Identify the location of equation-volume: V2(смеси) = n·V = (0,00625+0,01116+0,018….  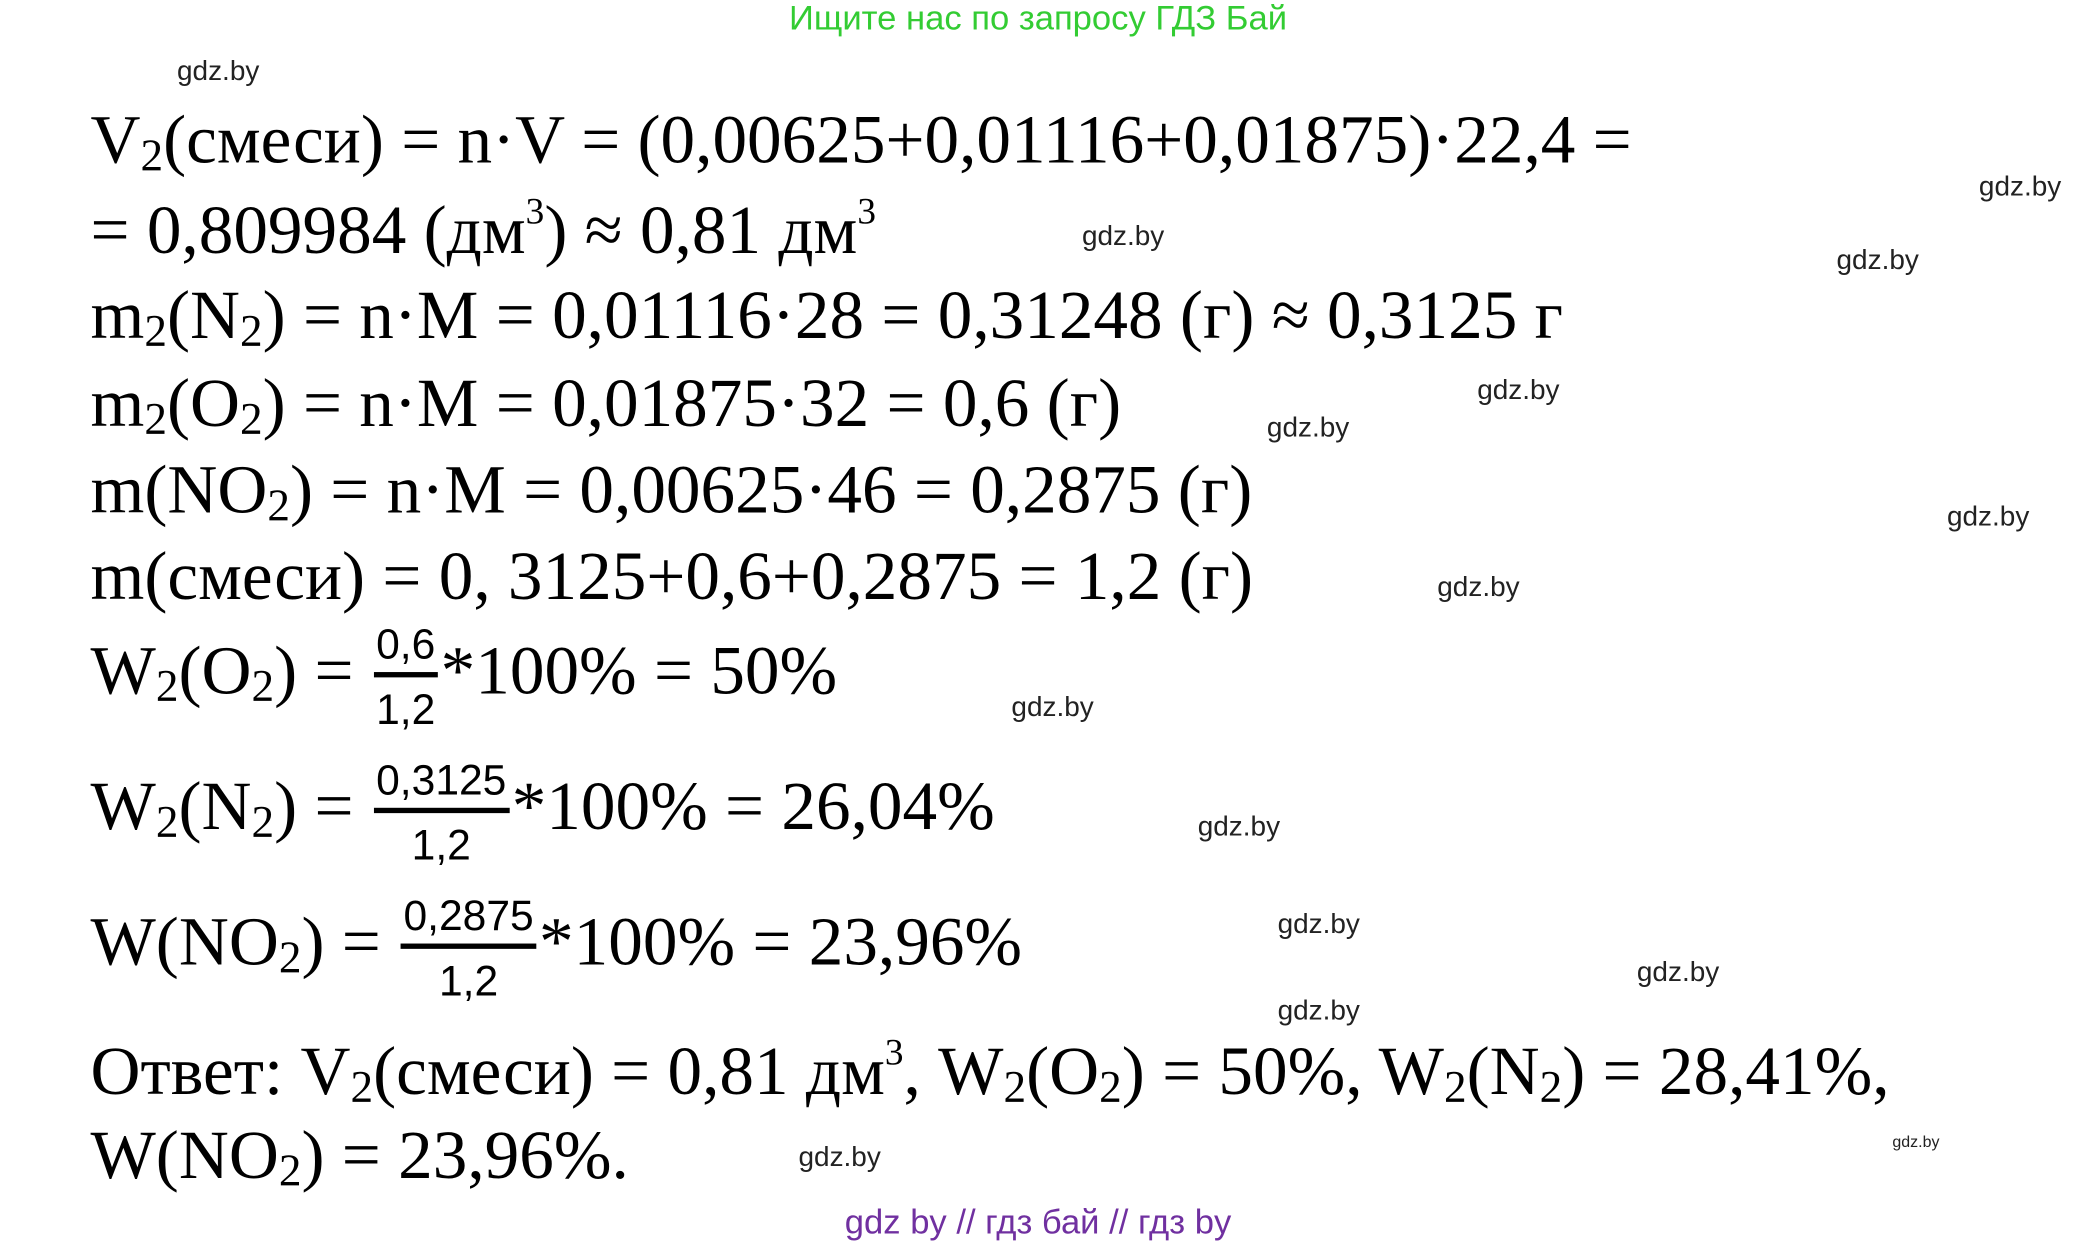
(861, 141).